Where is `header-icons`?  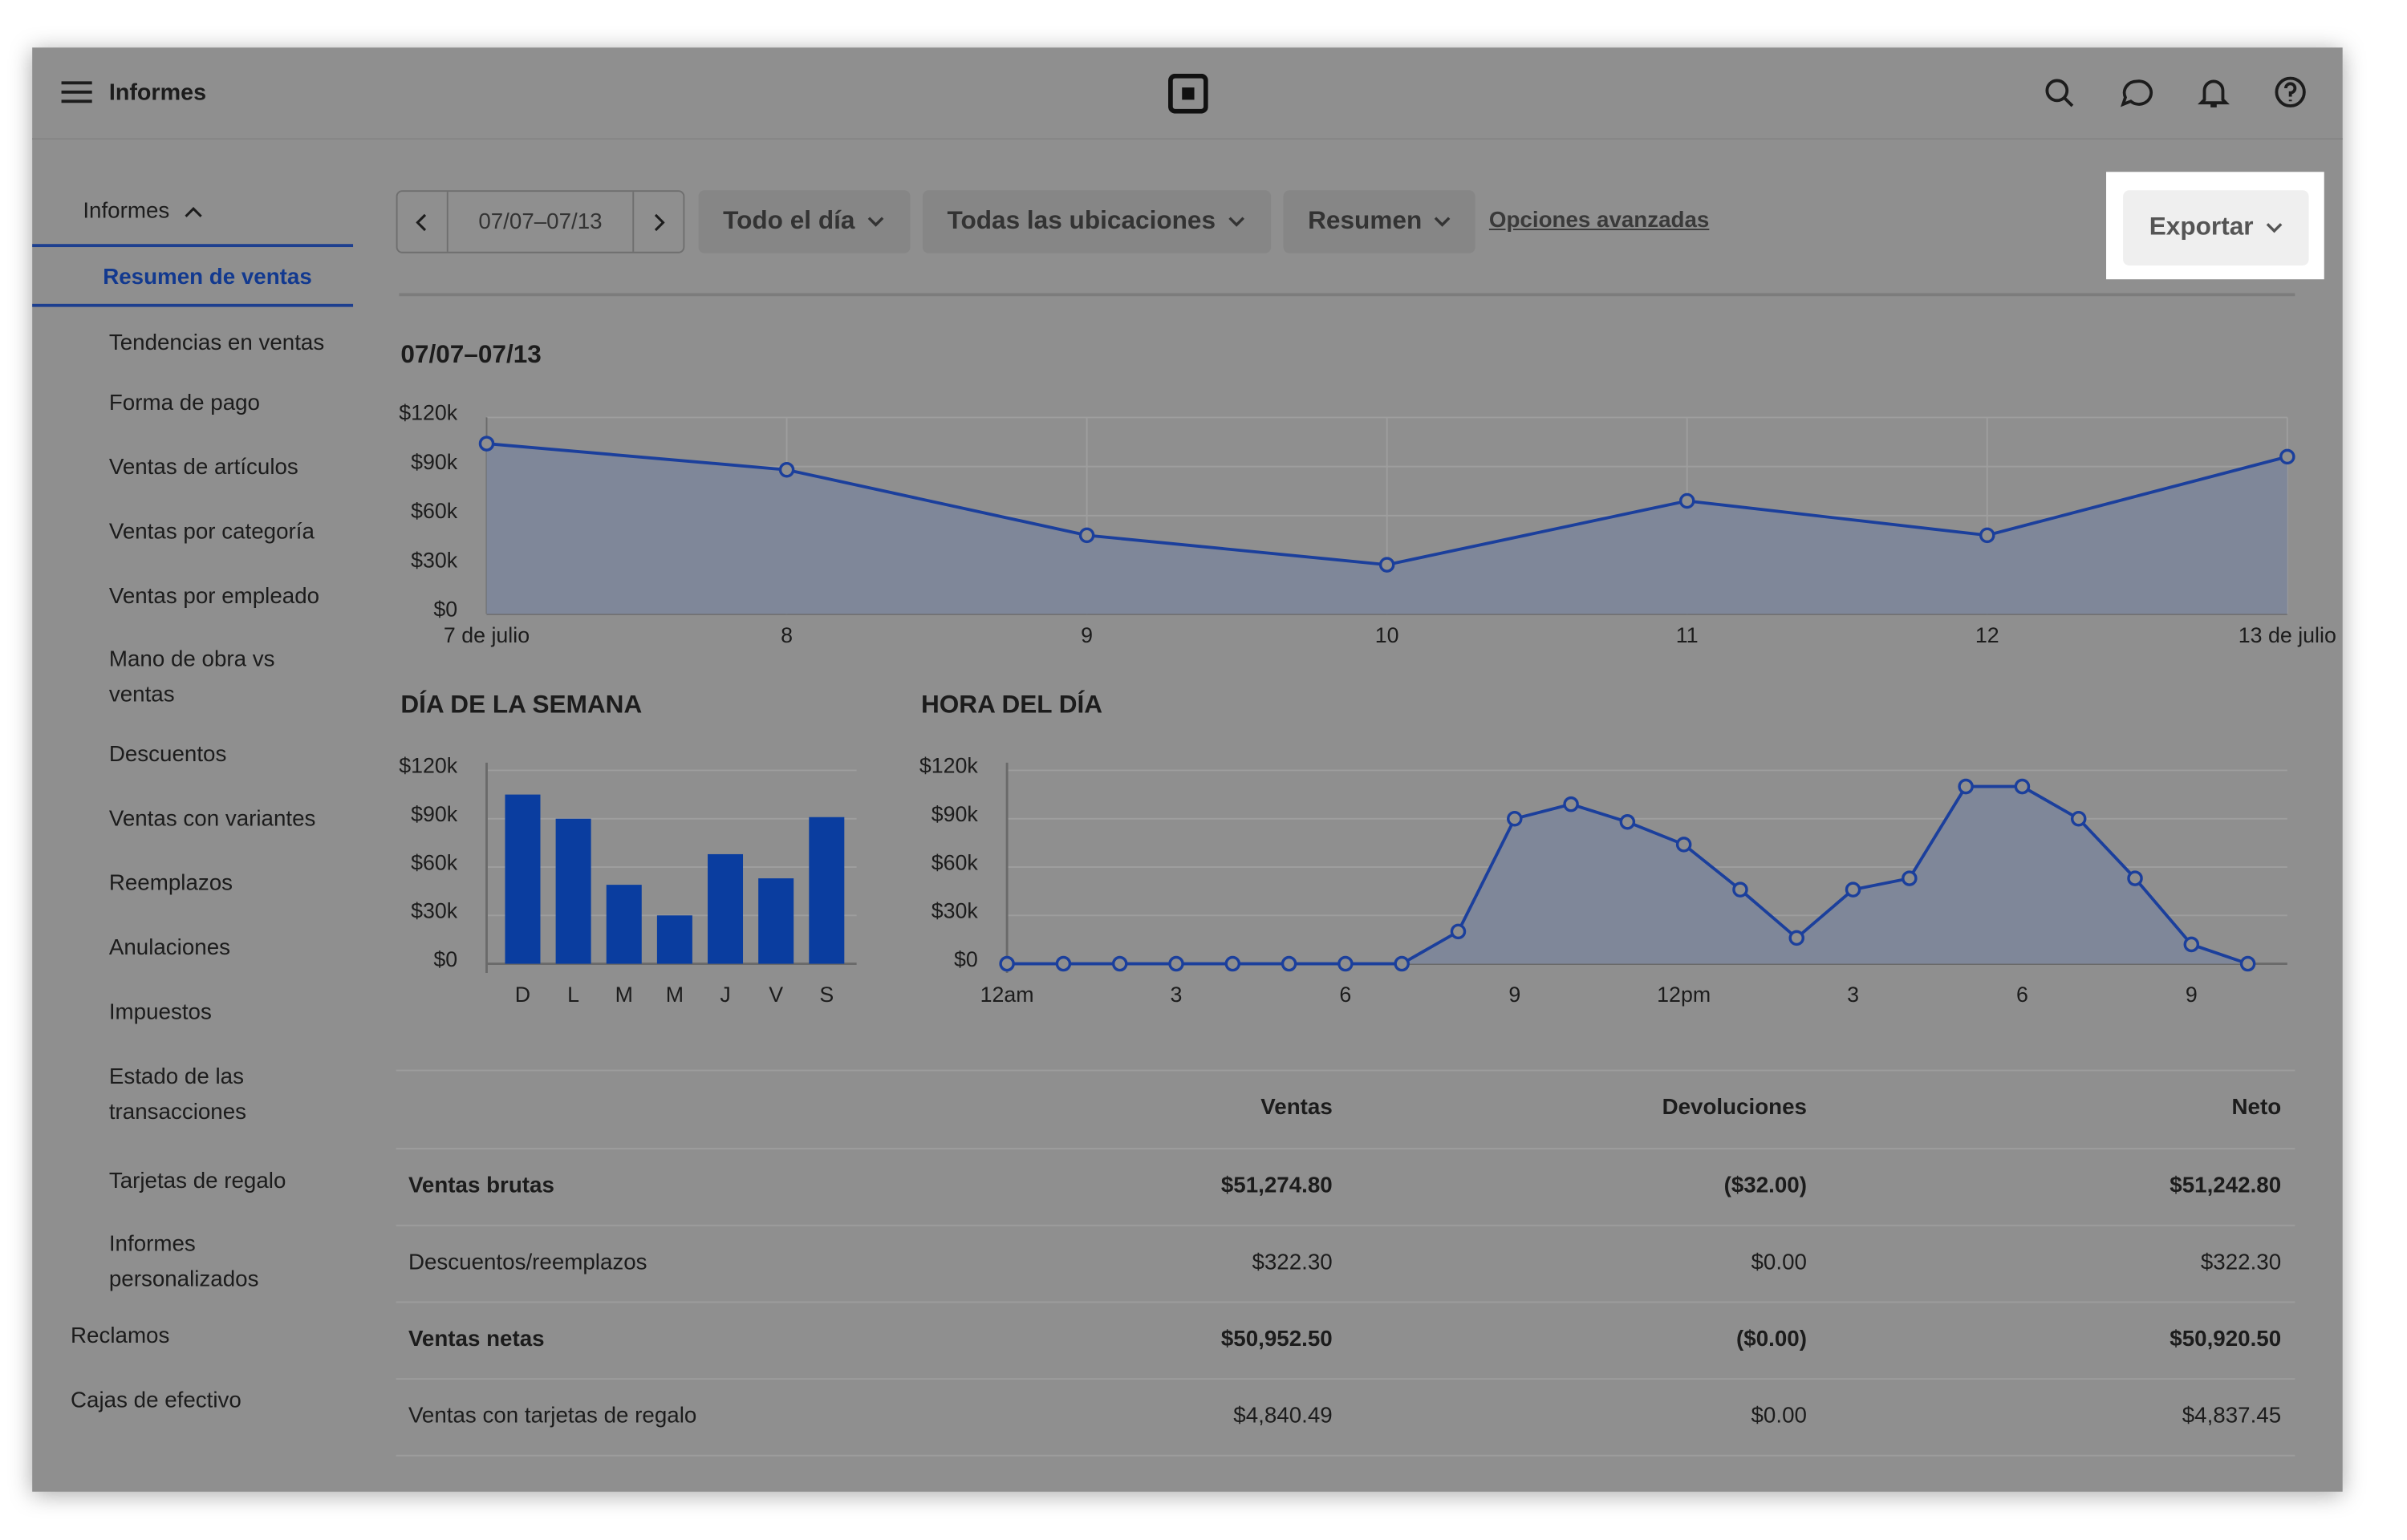 header-icons is located at coordinates (2175, 92).